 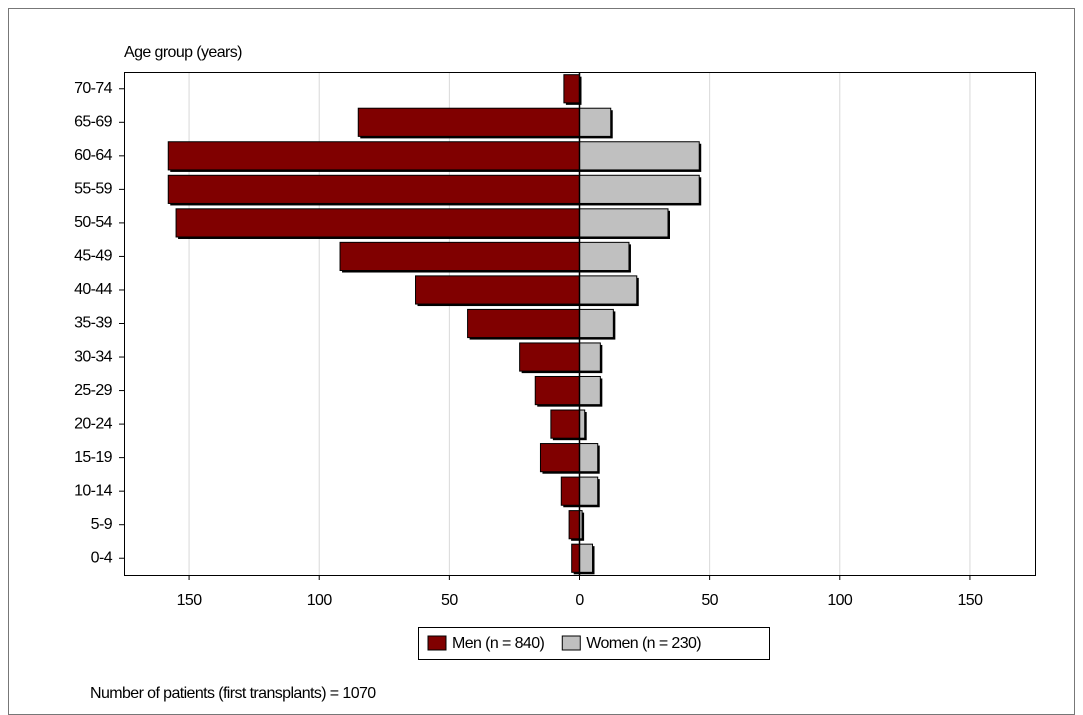 I want to click on legend-label: Women (n = 230), so click(x=643, y=643).